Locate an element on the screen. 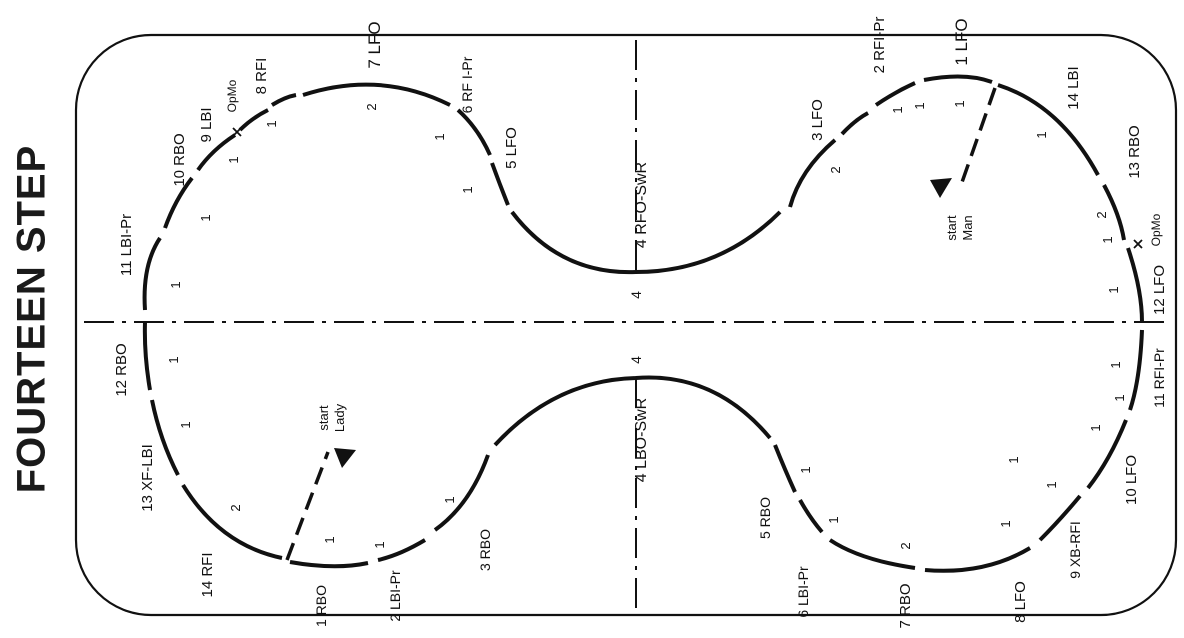 This screenshot has height=638, width=1184. man-start-label-2: Man is located at coordinates (967, 227).